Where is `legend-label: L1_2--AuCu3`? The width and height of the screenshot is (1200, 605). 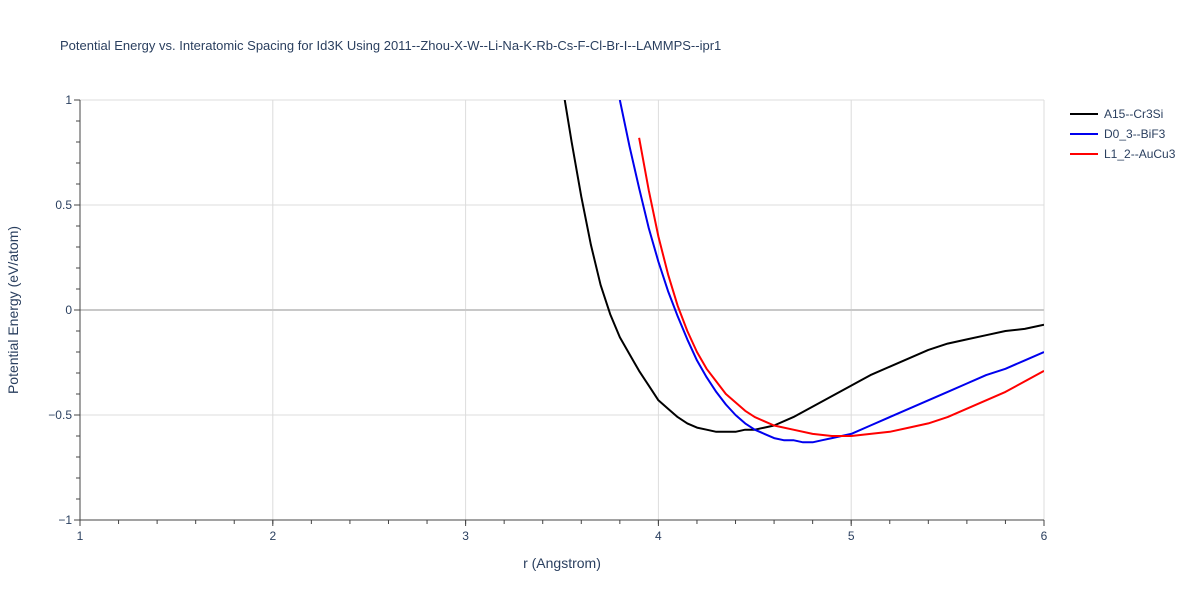 legend-label: L1_2--AuCu3 is located at coordinates (1140, 154).